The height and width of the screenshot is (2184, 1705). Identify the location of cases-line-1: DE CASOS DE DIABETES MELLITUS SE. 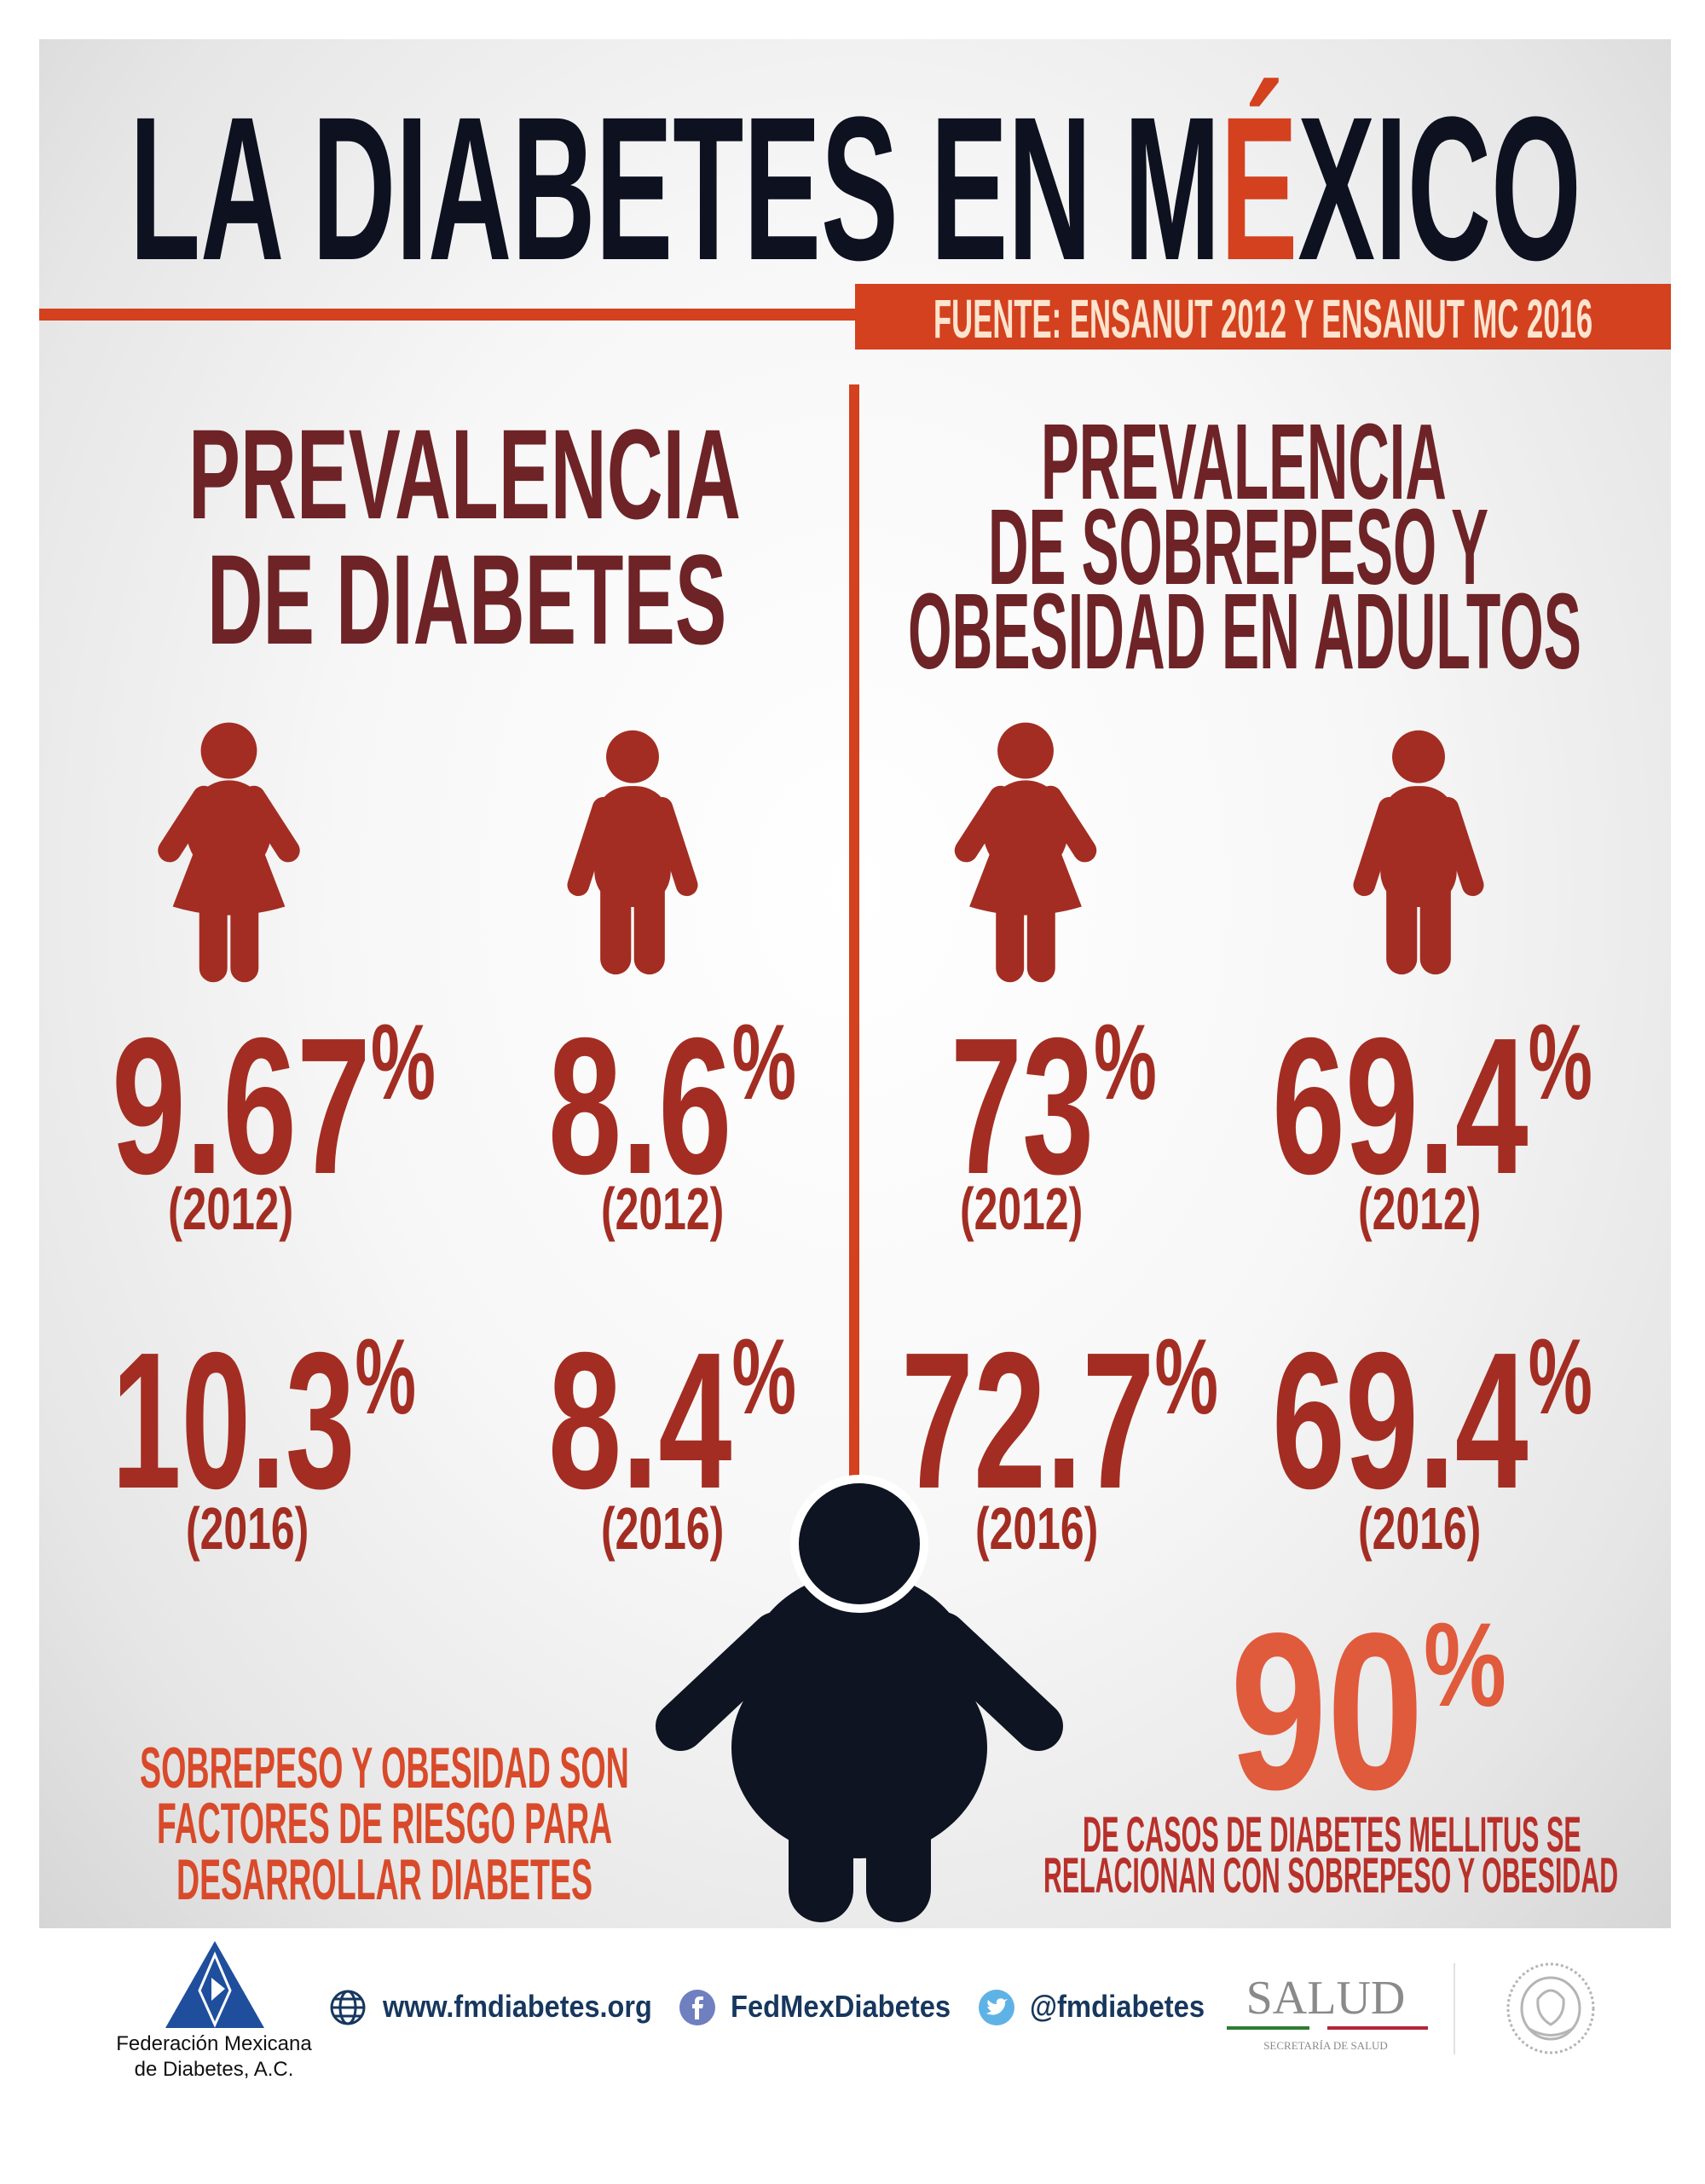
(1332, 1835).